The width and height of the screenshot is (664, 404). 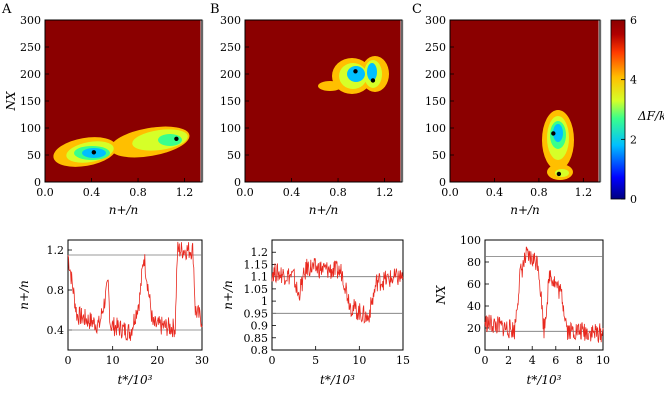 What do you see at coordinates (633, 20) in the screenshot?
I see `colorbar-tick-3: 6` at bounding box center [633, 20].